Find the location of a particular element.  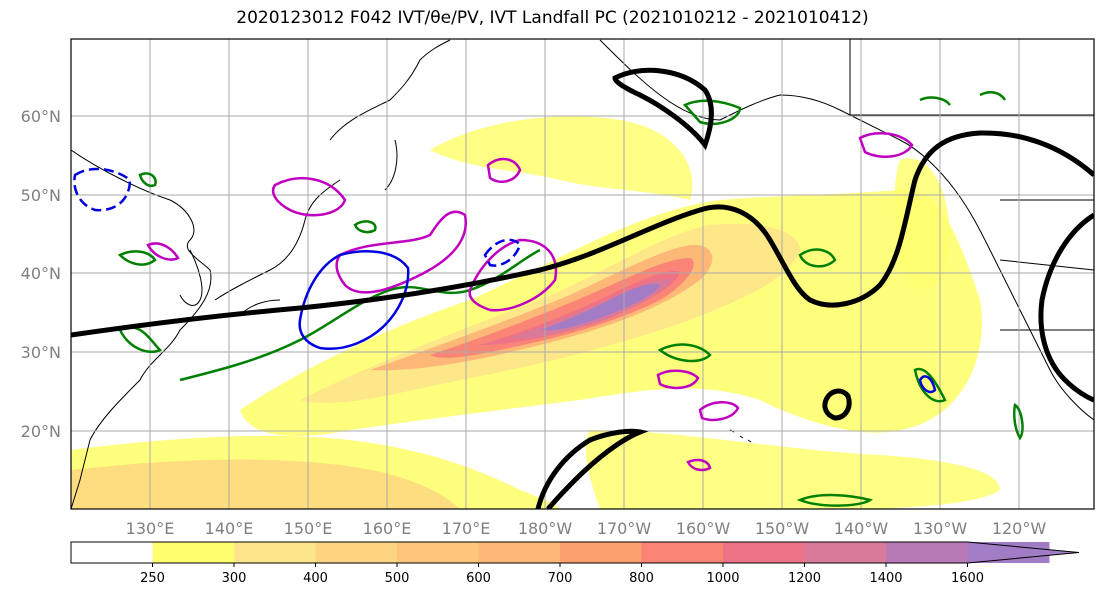

north-america-border is located at coordinates (971, 185).